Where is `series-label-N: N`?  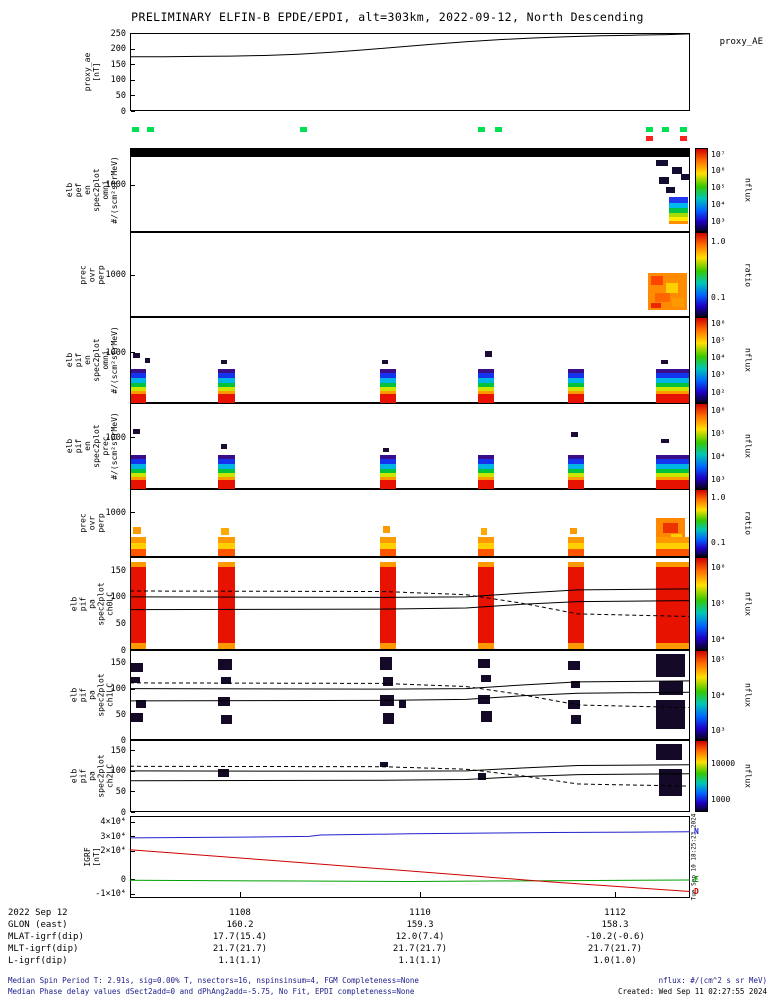 series-label-N: N is located at coordinates (696, 831).